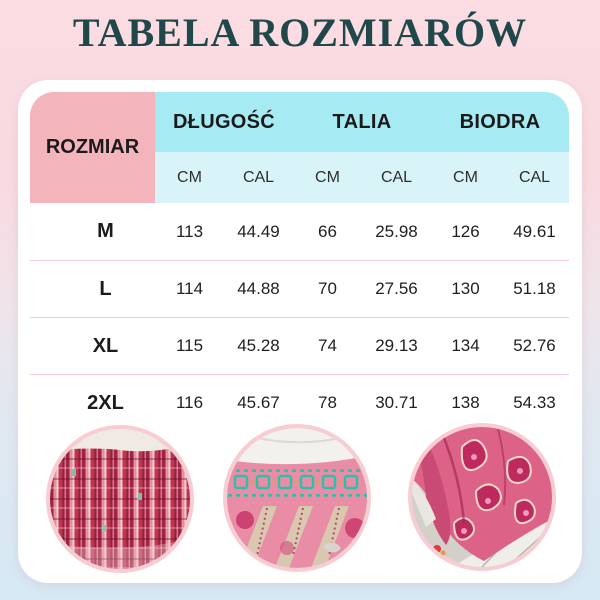  I want to click on smocked-fabric-image, so click(120, 499).